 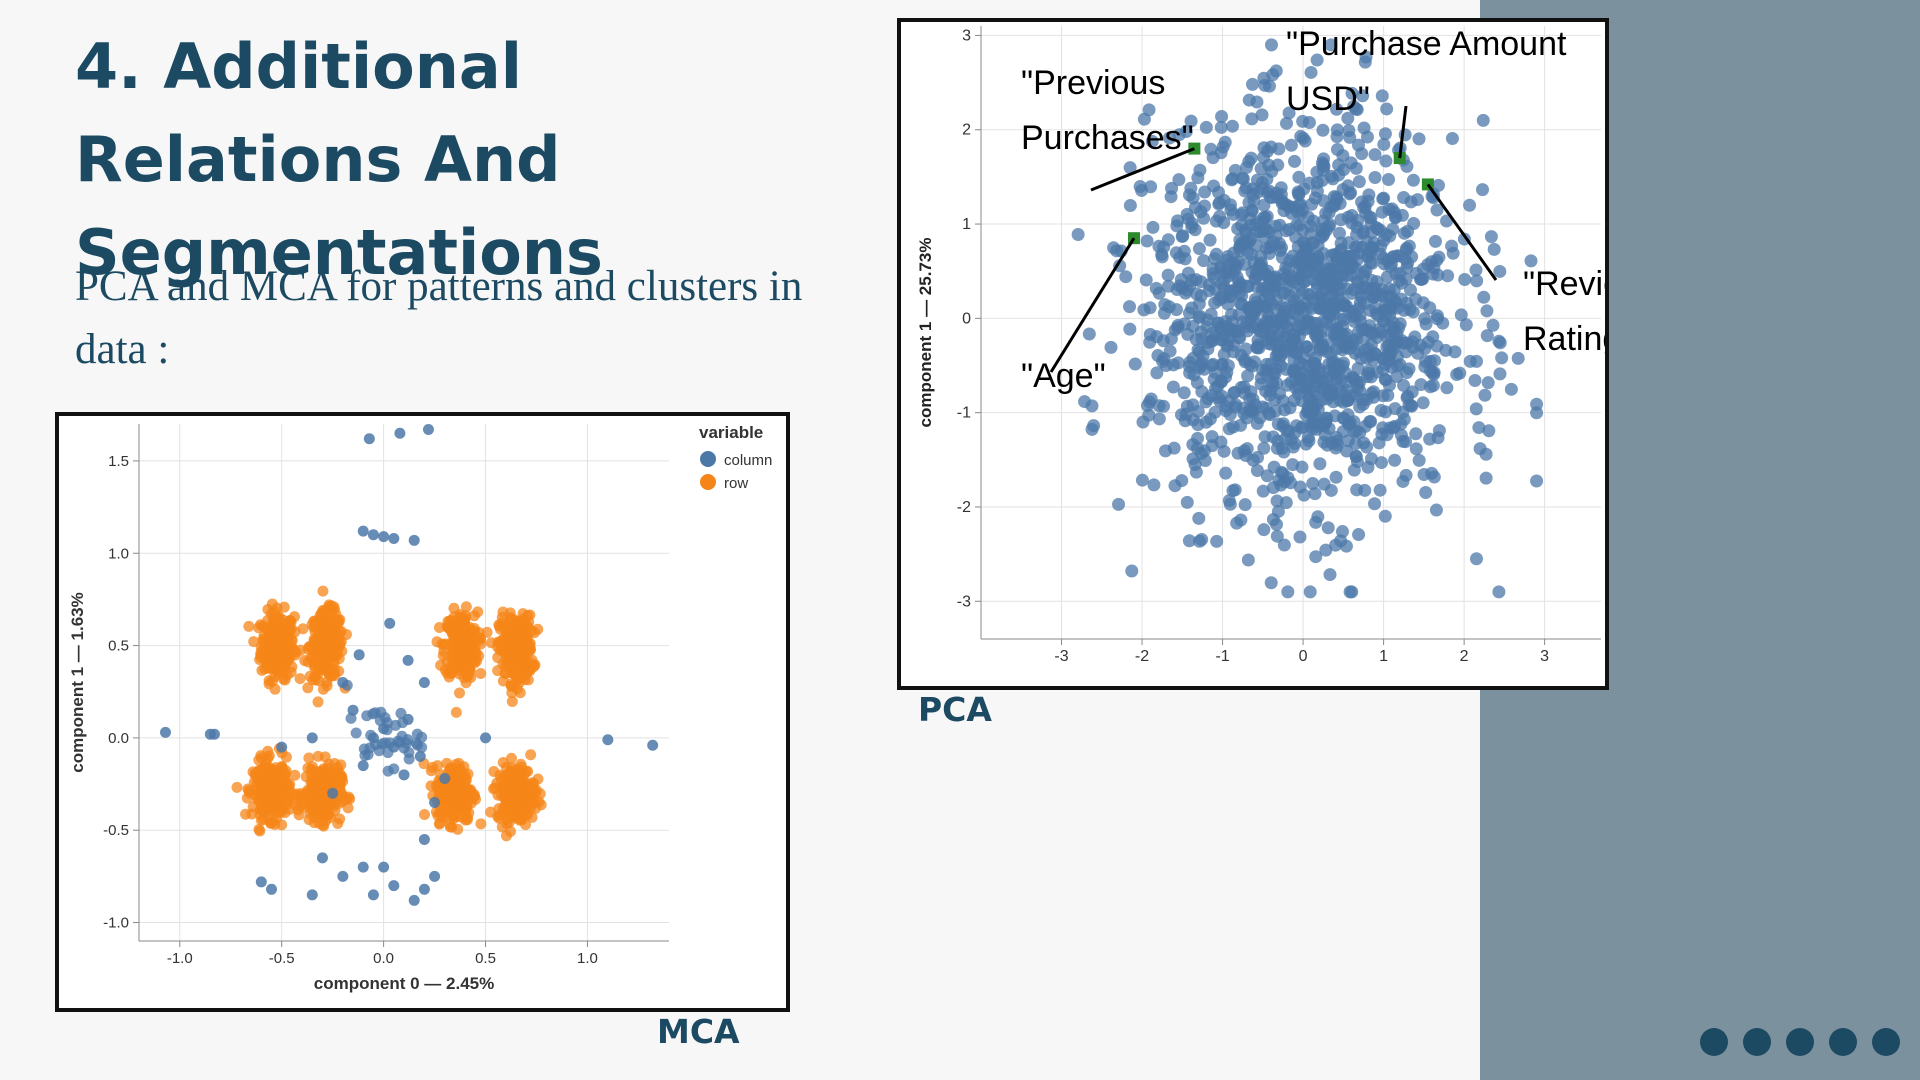 I want to click on pagination-dot, so click(x=1714, y=1042).